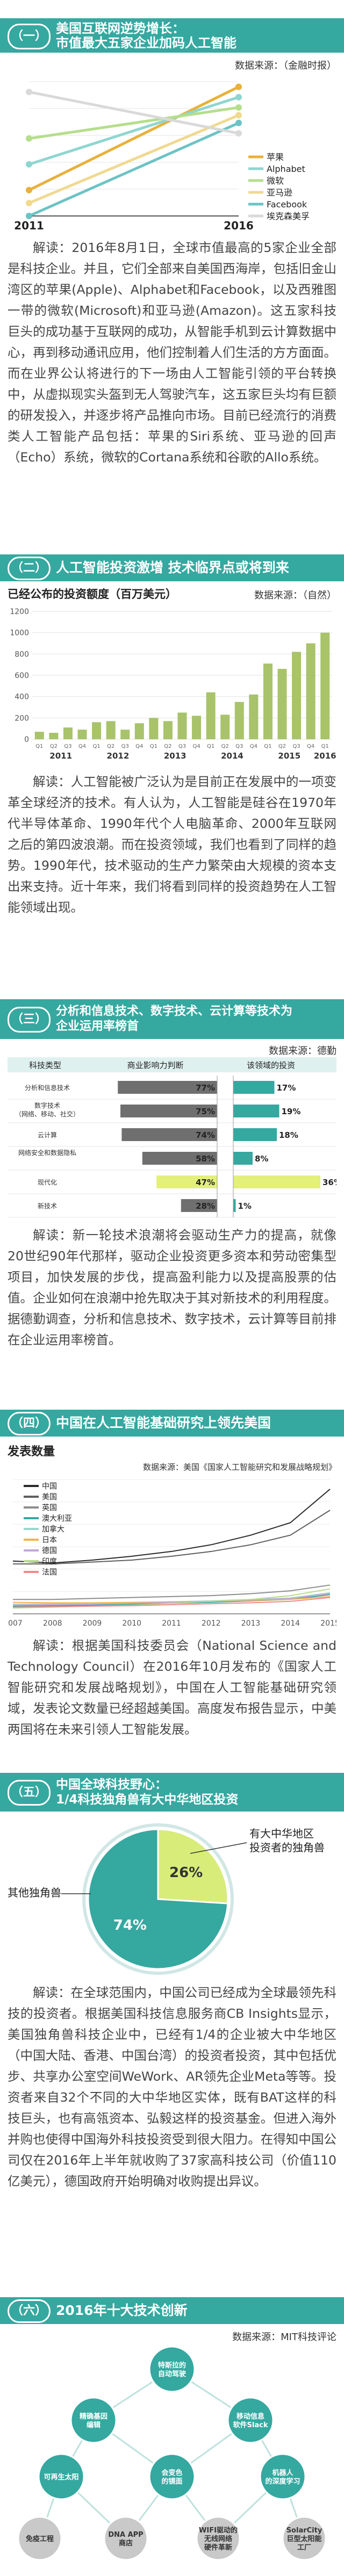  I want to click on year-label: 2012, so click(118, 756).